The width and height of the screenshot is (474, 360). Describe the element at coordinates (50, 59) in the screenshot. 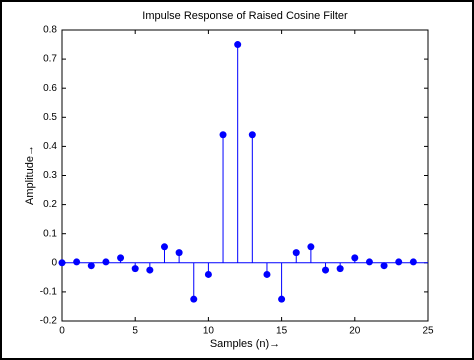

I see `y-tick-label: 0.7` at that location.